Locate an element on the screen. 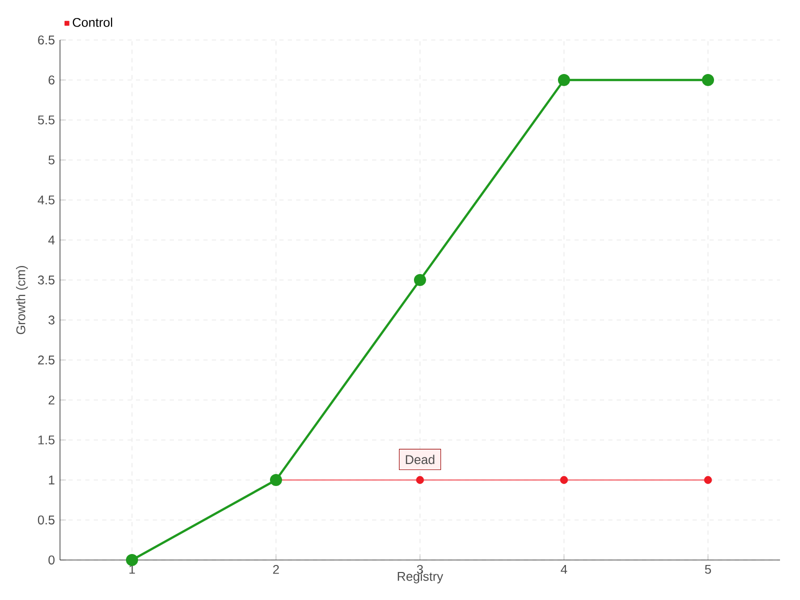 This screenshot has width=800, height=600. x-tick-label: 4 is located at coordinates (564, 569).